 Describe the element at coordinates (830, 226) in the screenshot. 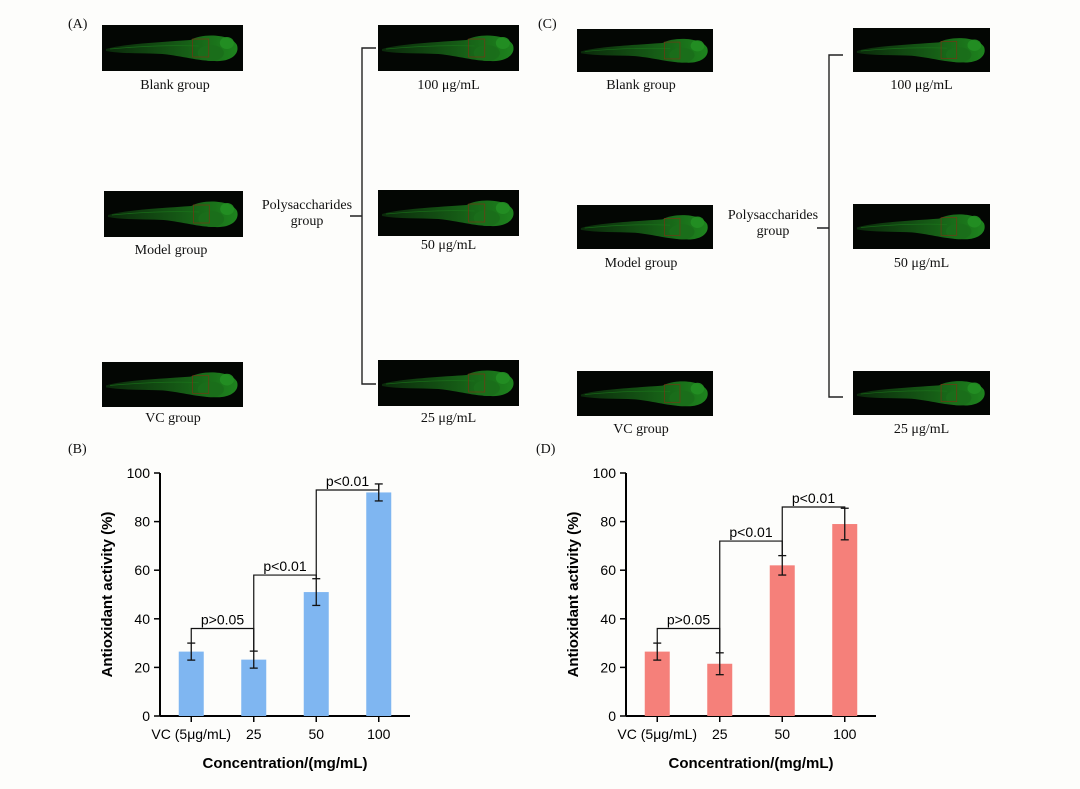

I see `brace-c` at that location.